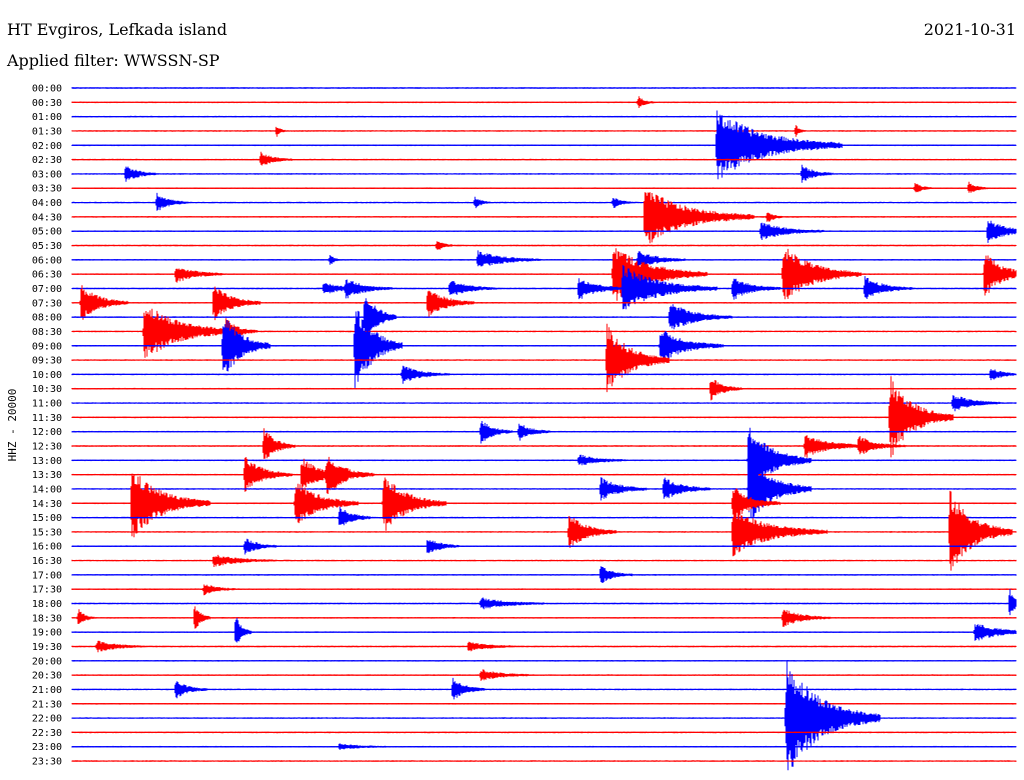 The image size is (1024, 780). I want to click on time-tick-label: 06:00, so click(47, 260).